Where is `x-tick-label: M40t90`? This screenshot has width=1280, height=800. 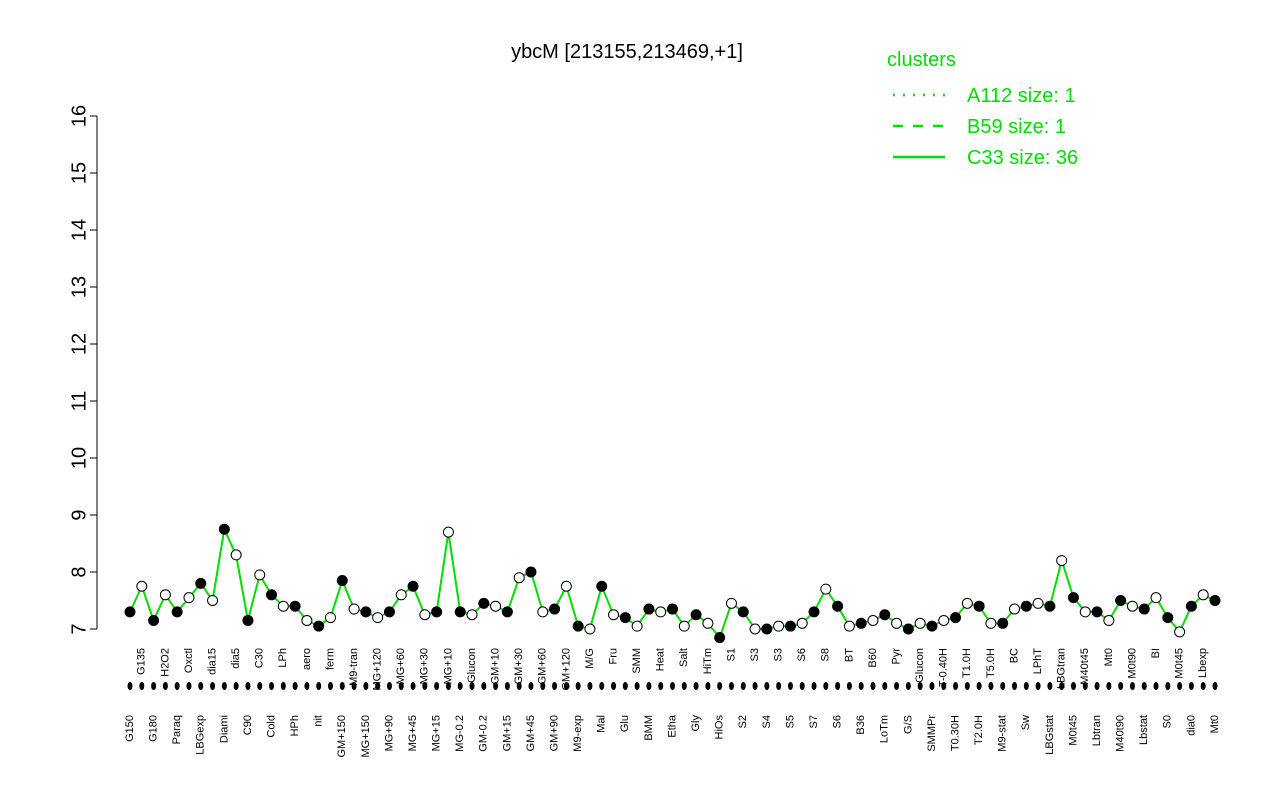 x-tick-label: M40t90 is located at coordinates (1121, 733).